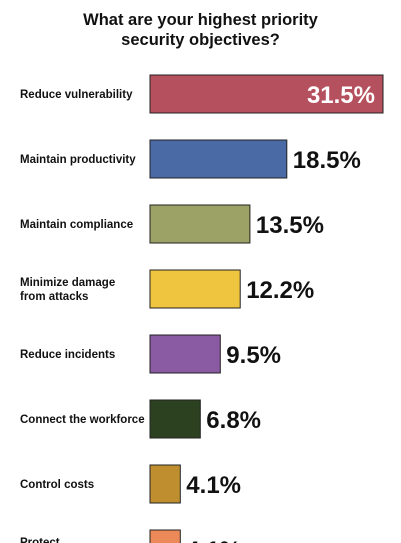 The image size is (401, 543). What do you see at coordinates (213, 485) in the screenshot?
I see `value-label-6: 4.1%` at bounding box center [213, 485].